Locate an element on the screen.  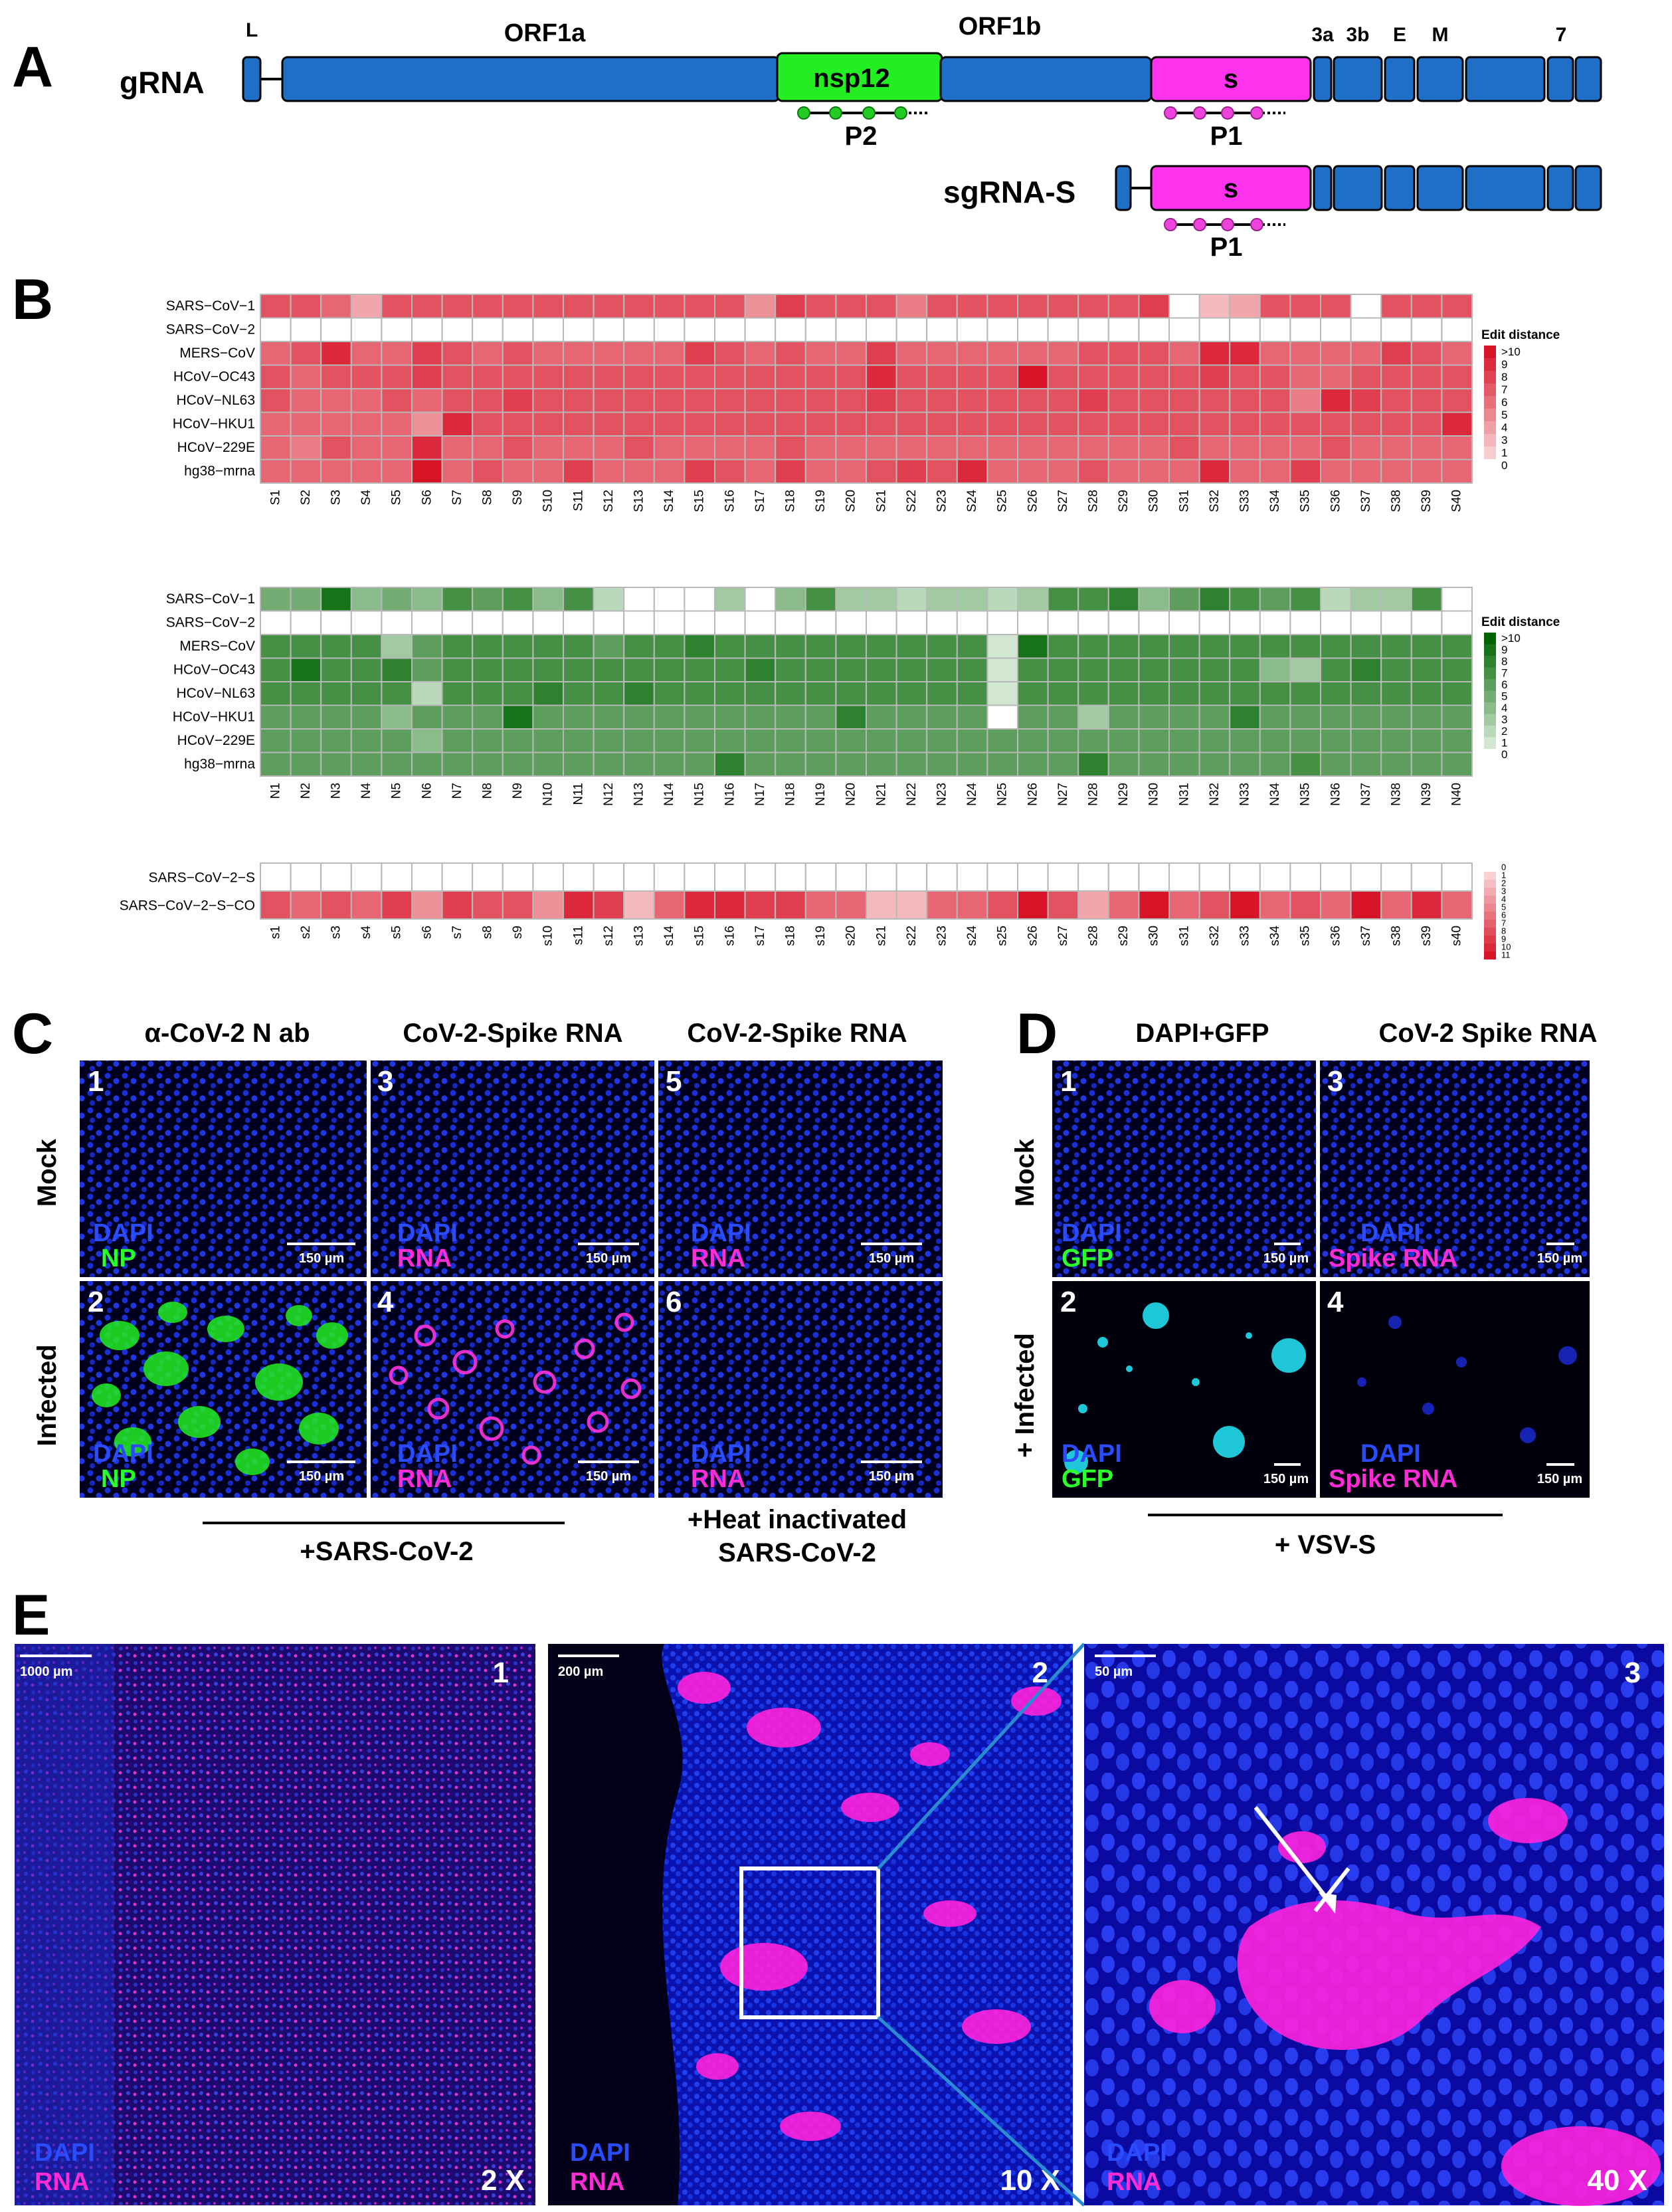
panel-letter-c: C is located at coordinates (32, 1034).